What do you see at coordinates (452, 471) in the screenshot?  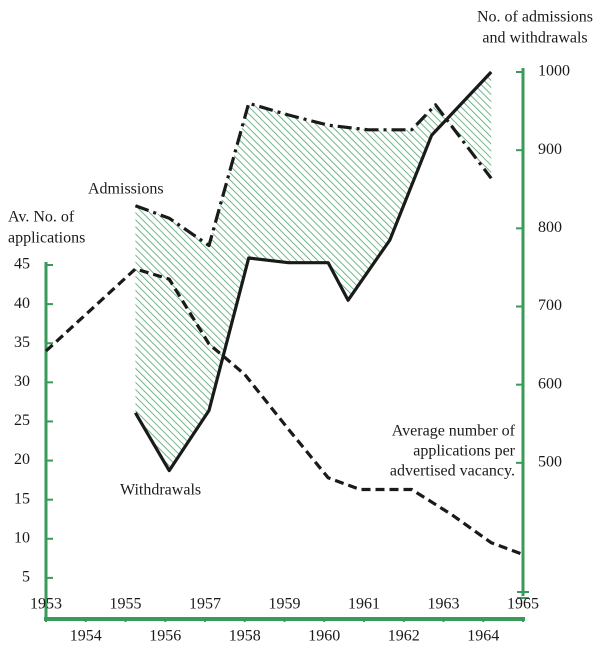 I see `applications-label: advertised vacancy.` at bounding box center [452, 471].